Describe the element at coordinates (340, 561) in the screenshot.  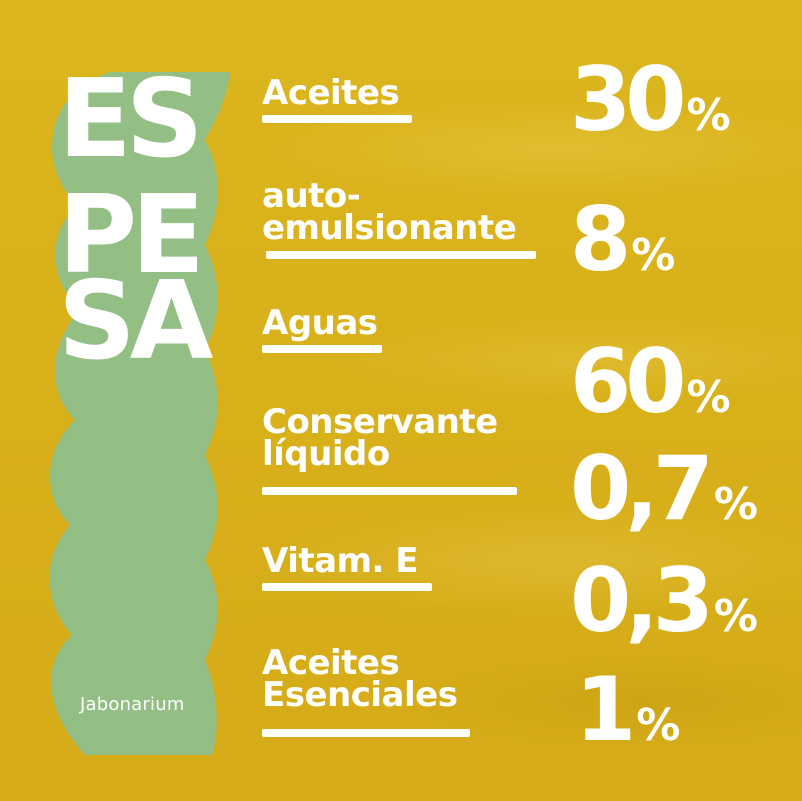
I see `ingredient-label-vitamina-e: Vitam. E` at that location.